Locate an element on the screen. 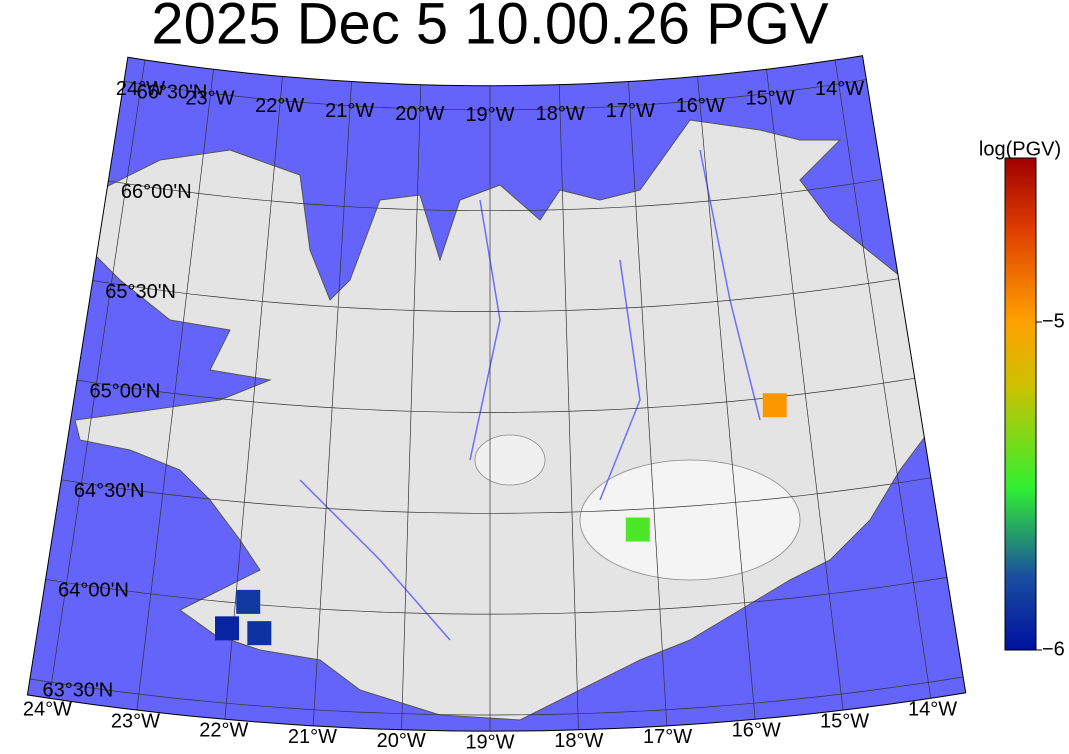  lon-label-bottom: 17°W is located at coordinates (667, 737).